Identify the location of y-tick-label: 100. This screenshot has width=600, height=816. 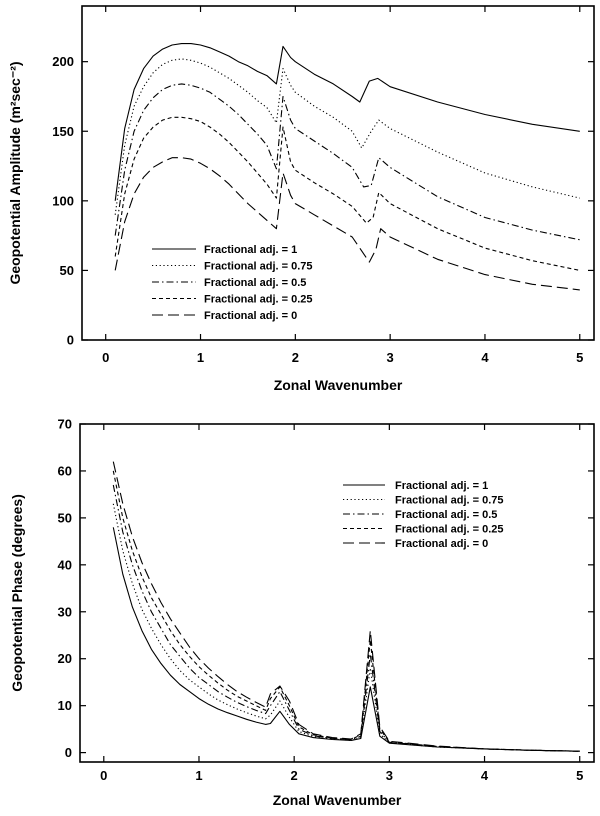
(63, 200).